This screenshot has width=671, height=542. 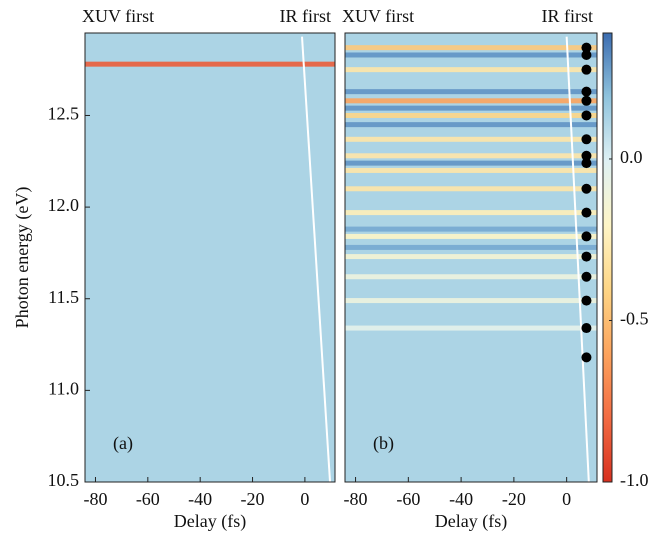 What do you see at coordinates (631, 157) in the screenshot?
I see `colorbar-tick-label: 0.0` at bounding box center [631, 157].